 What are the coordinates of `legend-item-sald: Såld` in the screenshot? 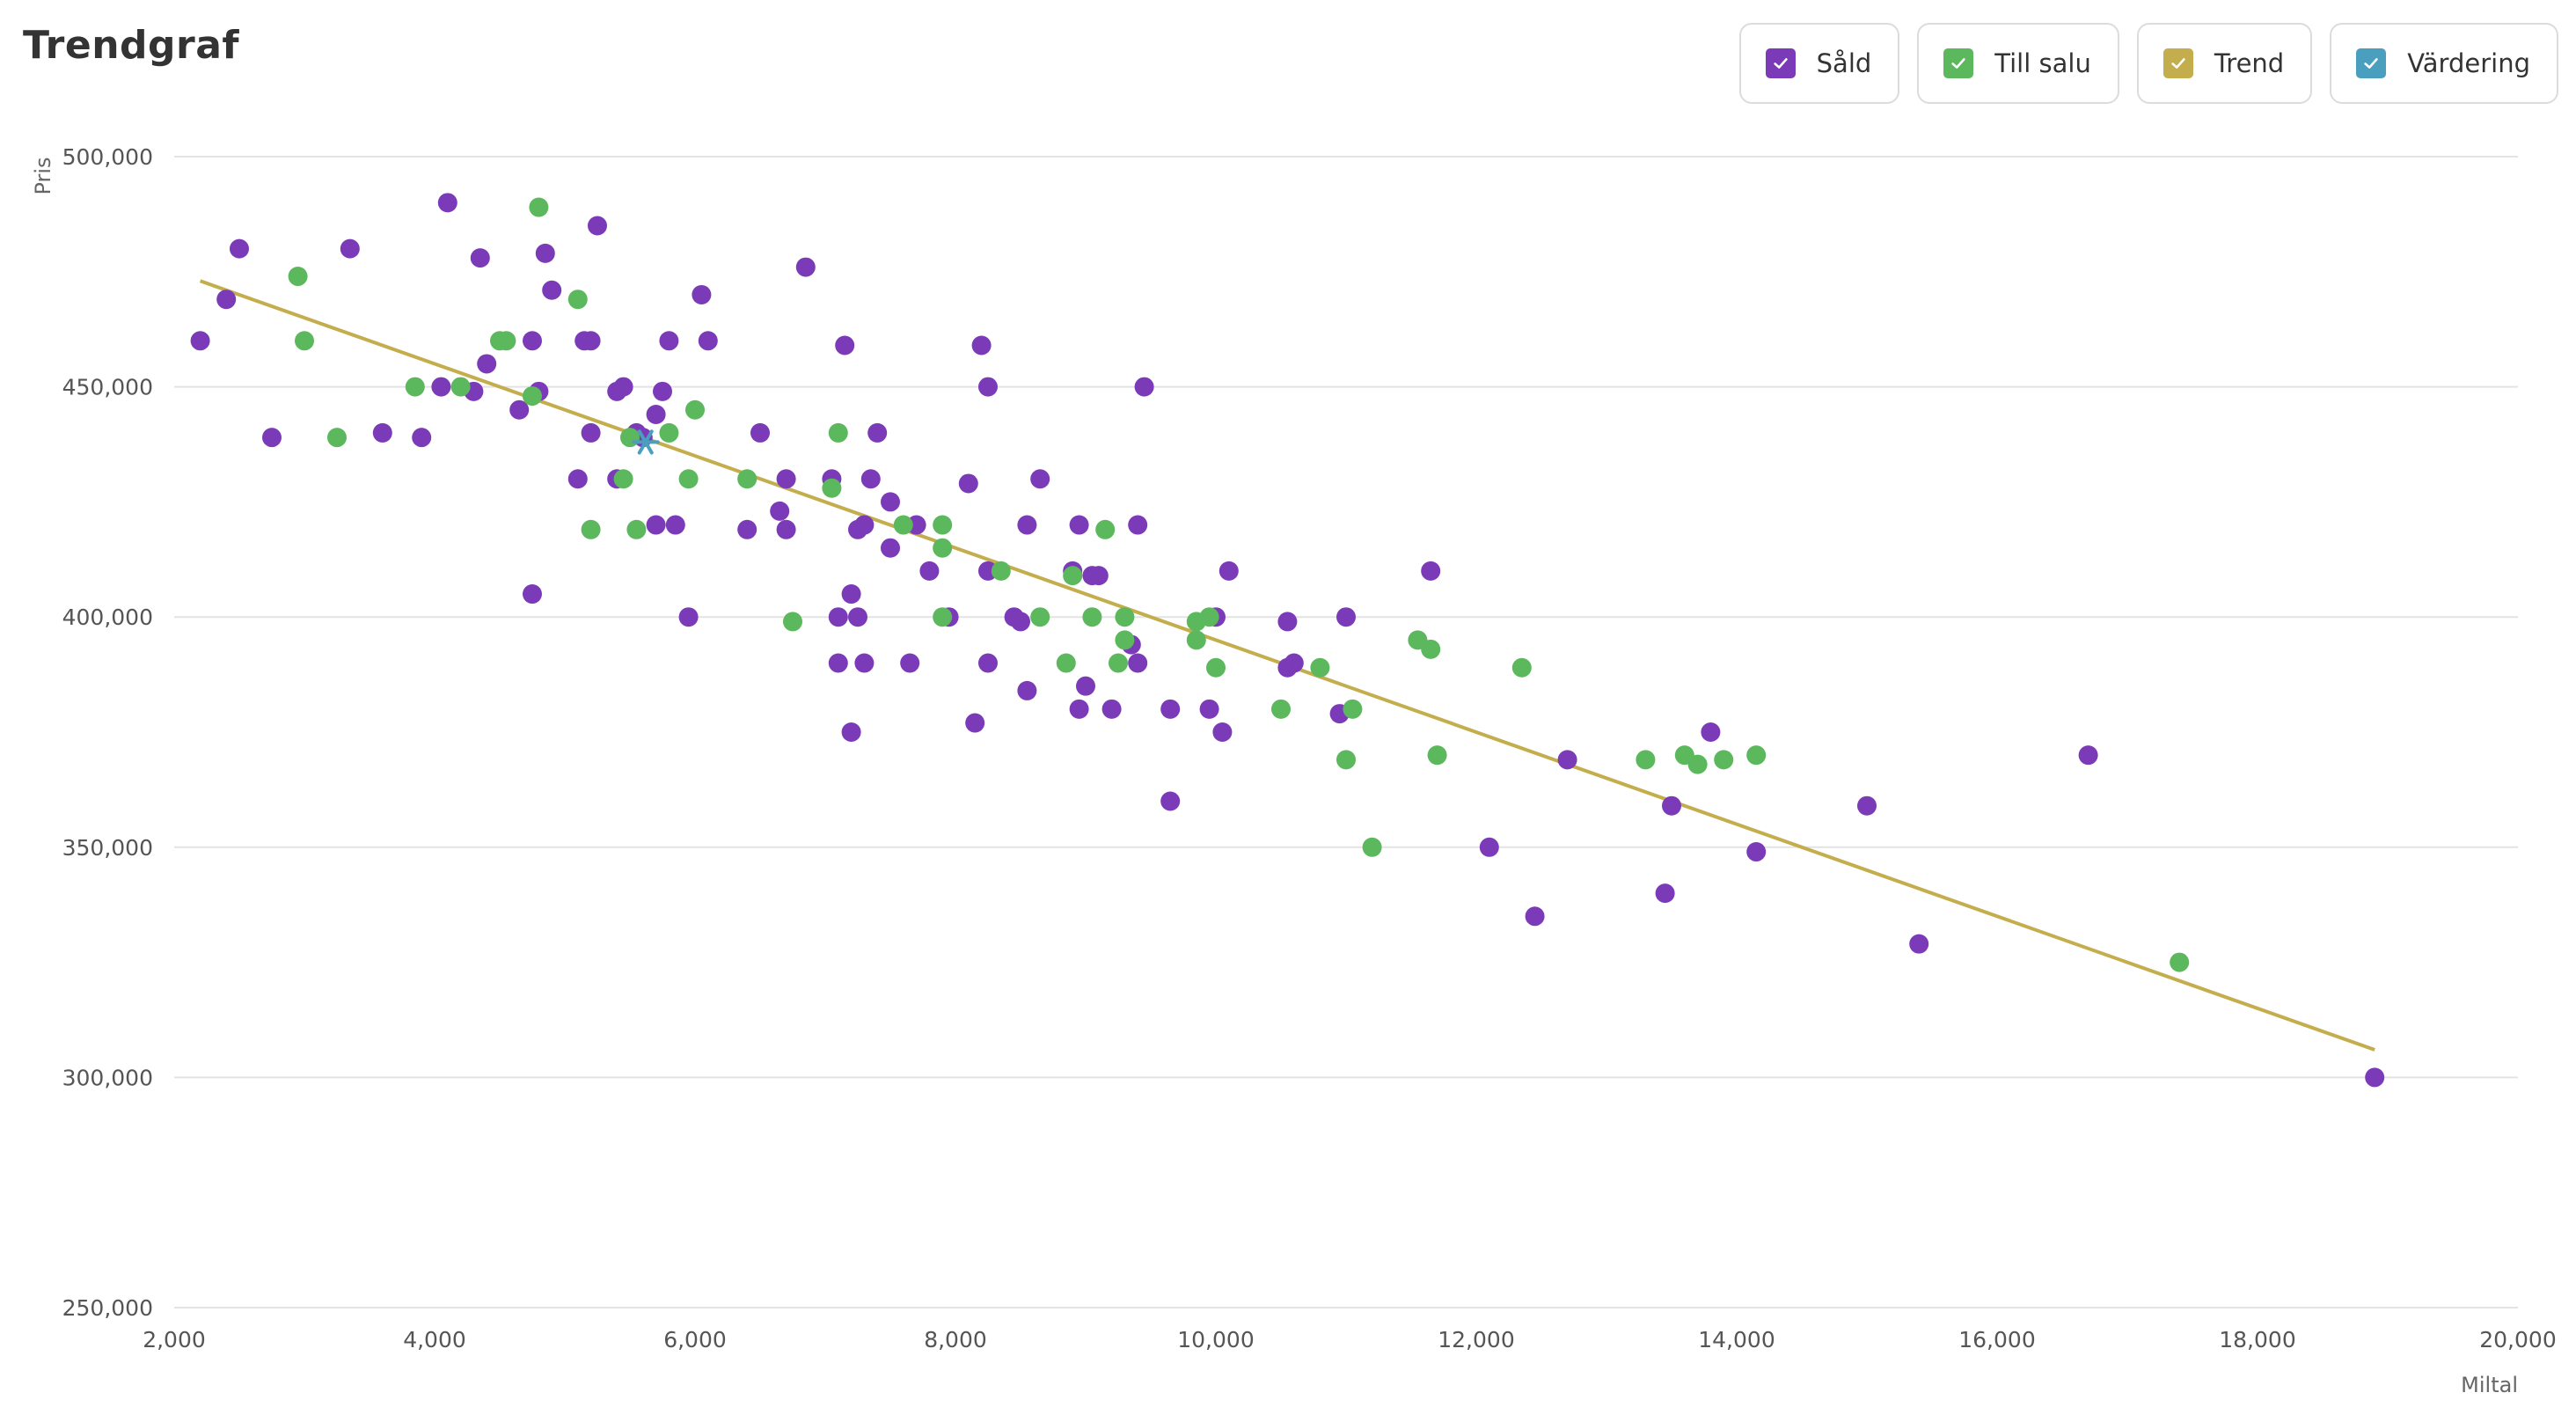 It's located at (1819, 63).